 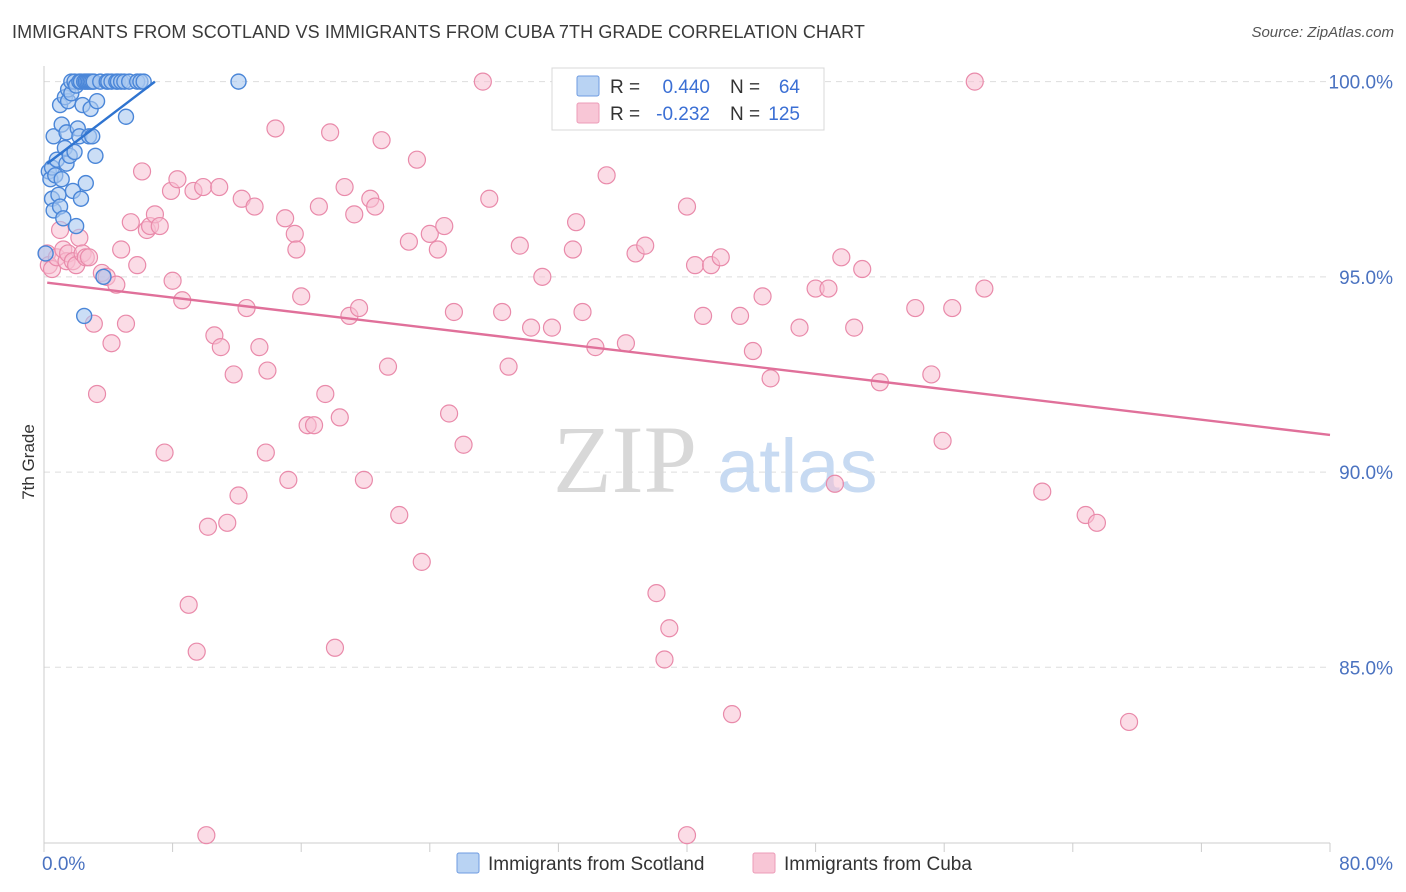 I want to click on legend-label-cuba: Immigrants from Cuba, so click(x=878, y=864).